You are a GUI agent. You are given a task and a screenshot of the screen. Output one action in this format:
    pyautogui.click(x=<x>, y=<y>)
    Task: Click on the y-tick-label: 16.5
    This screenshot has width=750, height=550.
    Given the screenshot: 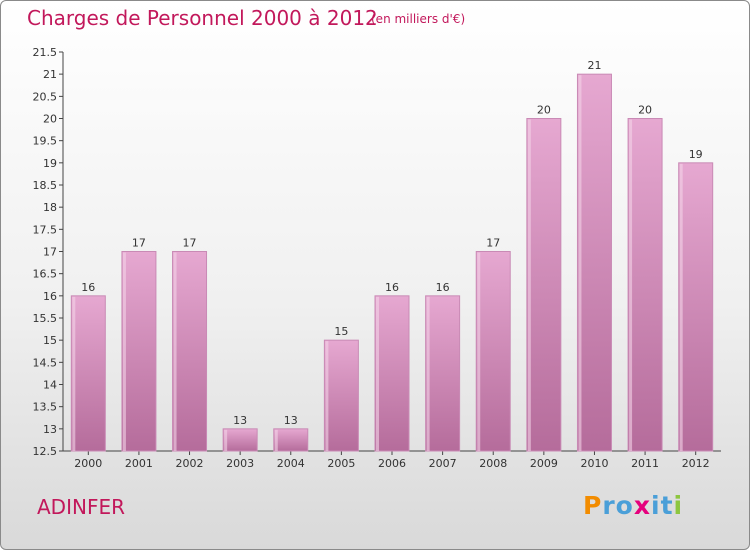 What is the action you would take?
    pyautogui.click(x=45, y=274)
    